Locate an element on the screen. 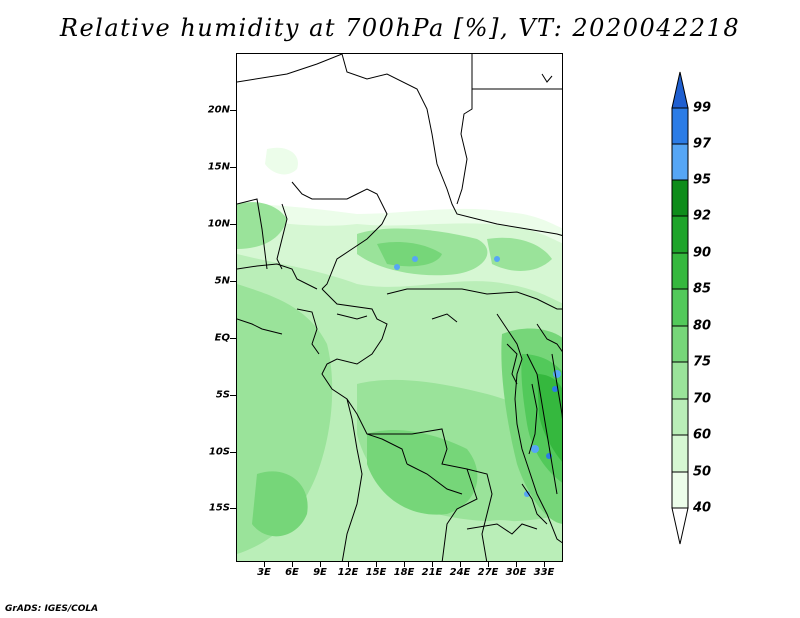  lon-label: 27E is located at coordinates (488, 572).